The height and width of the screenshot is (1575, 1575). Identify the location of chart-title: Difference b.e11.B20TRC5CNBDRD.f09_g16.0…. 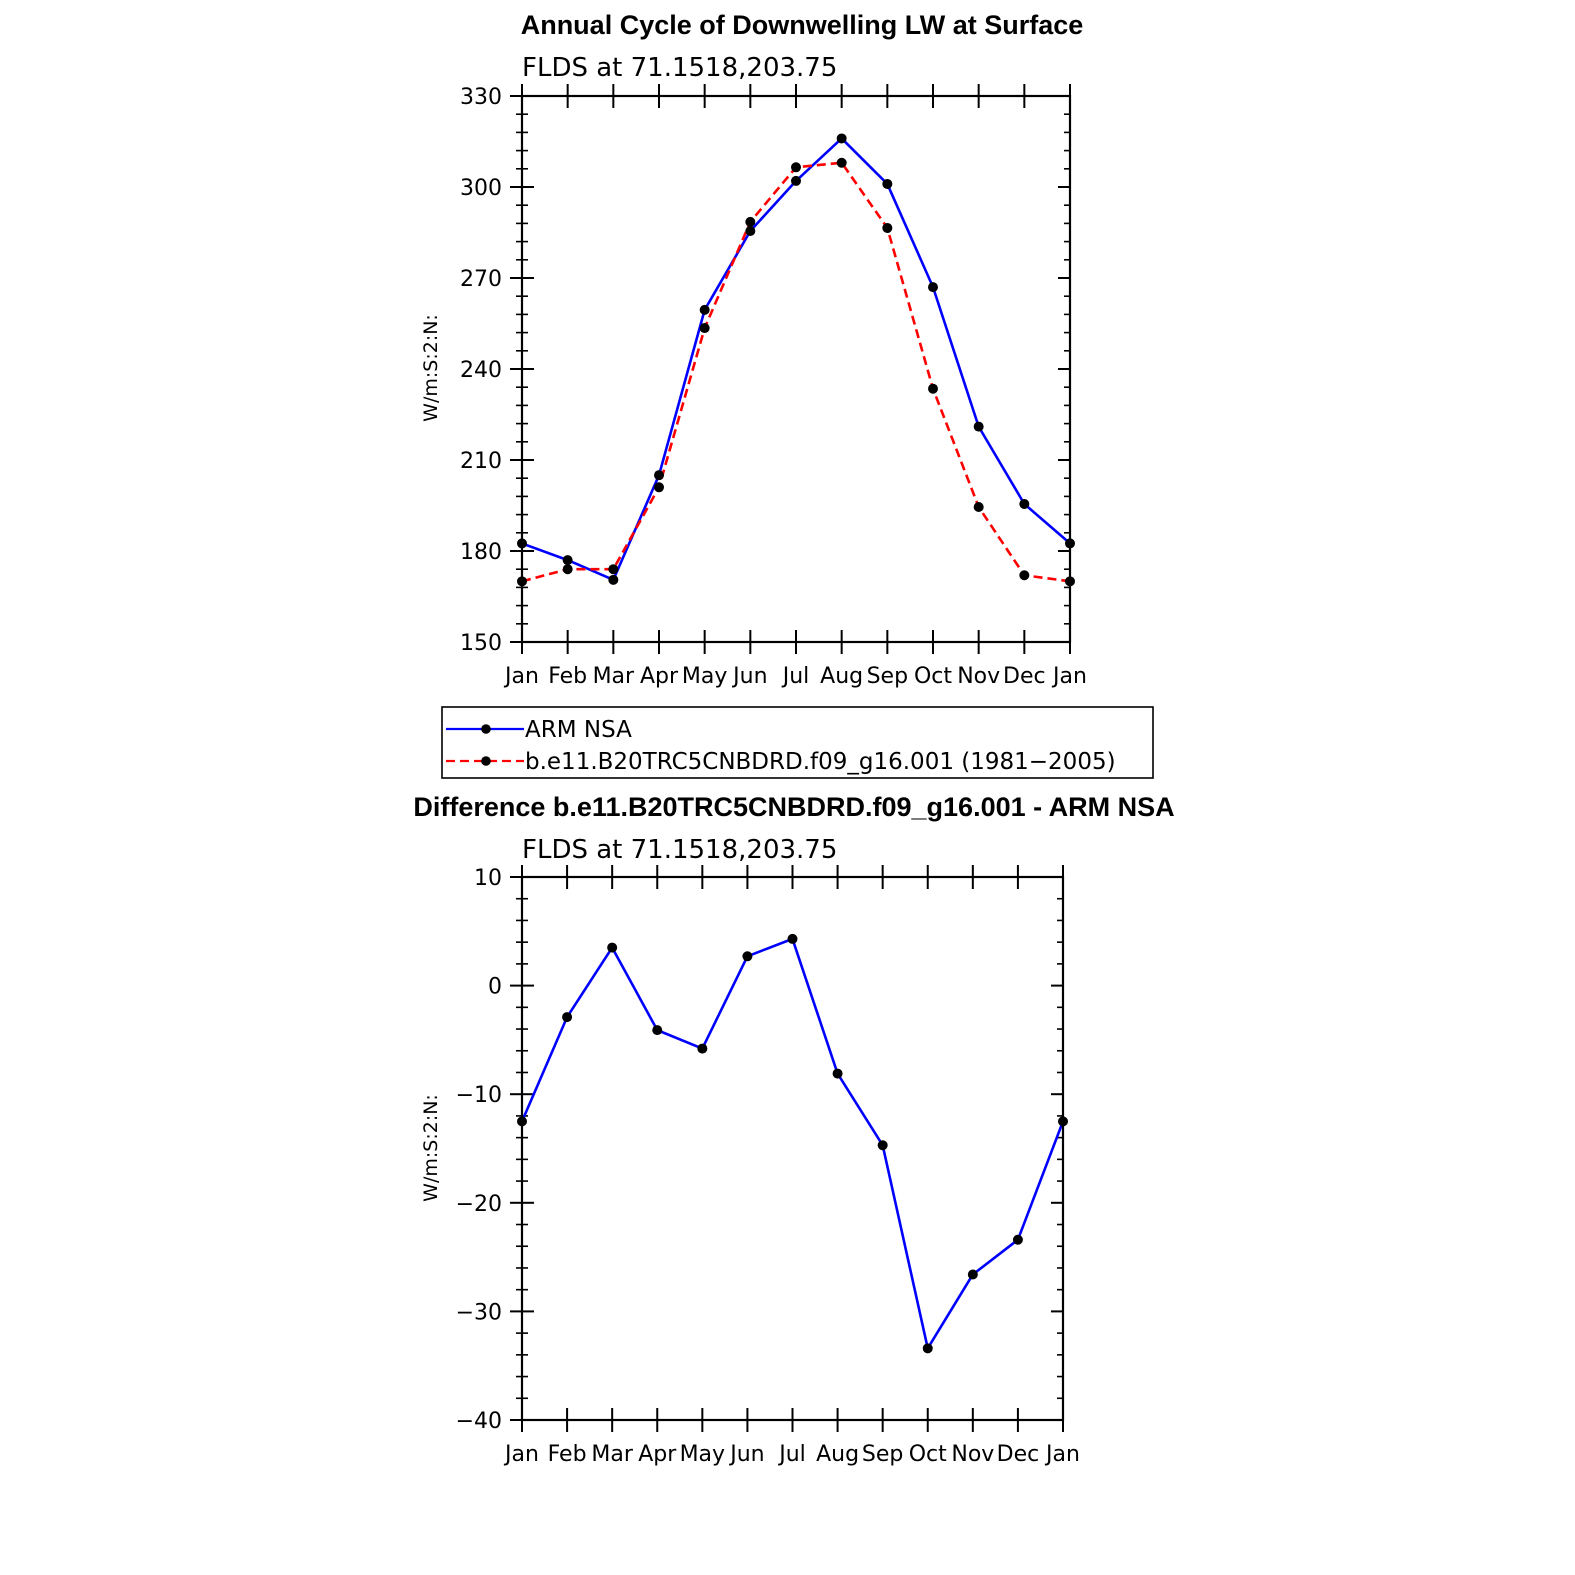
(793, 807).